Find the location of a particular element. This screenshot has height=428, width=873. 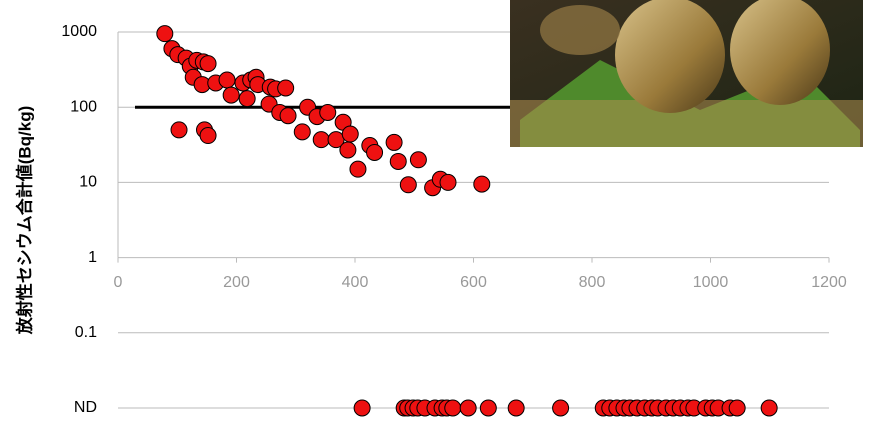

y-tick-label: 100 is located at coordinates (83, 106).